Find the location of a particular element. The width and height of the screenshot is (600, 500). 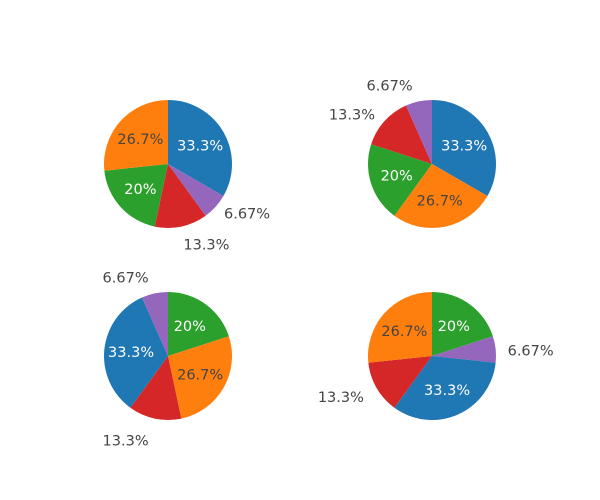

pie-chart-4: 20% 6.67% 33.3% 13.3% 26.7% is located at coordinates (436, 356).